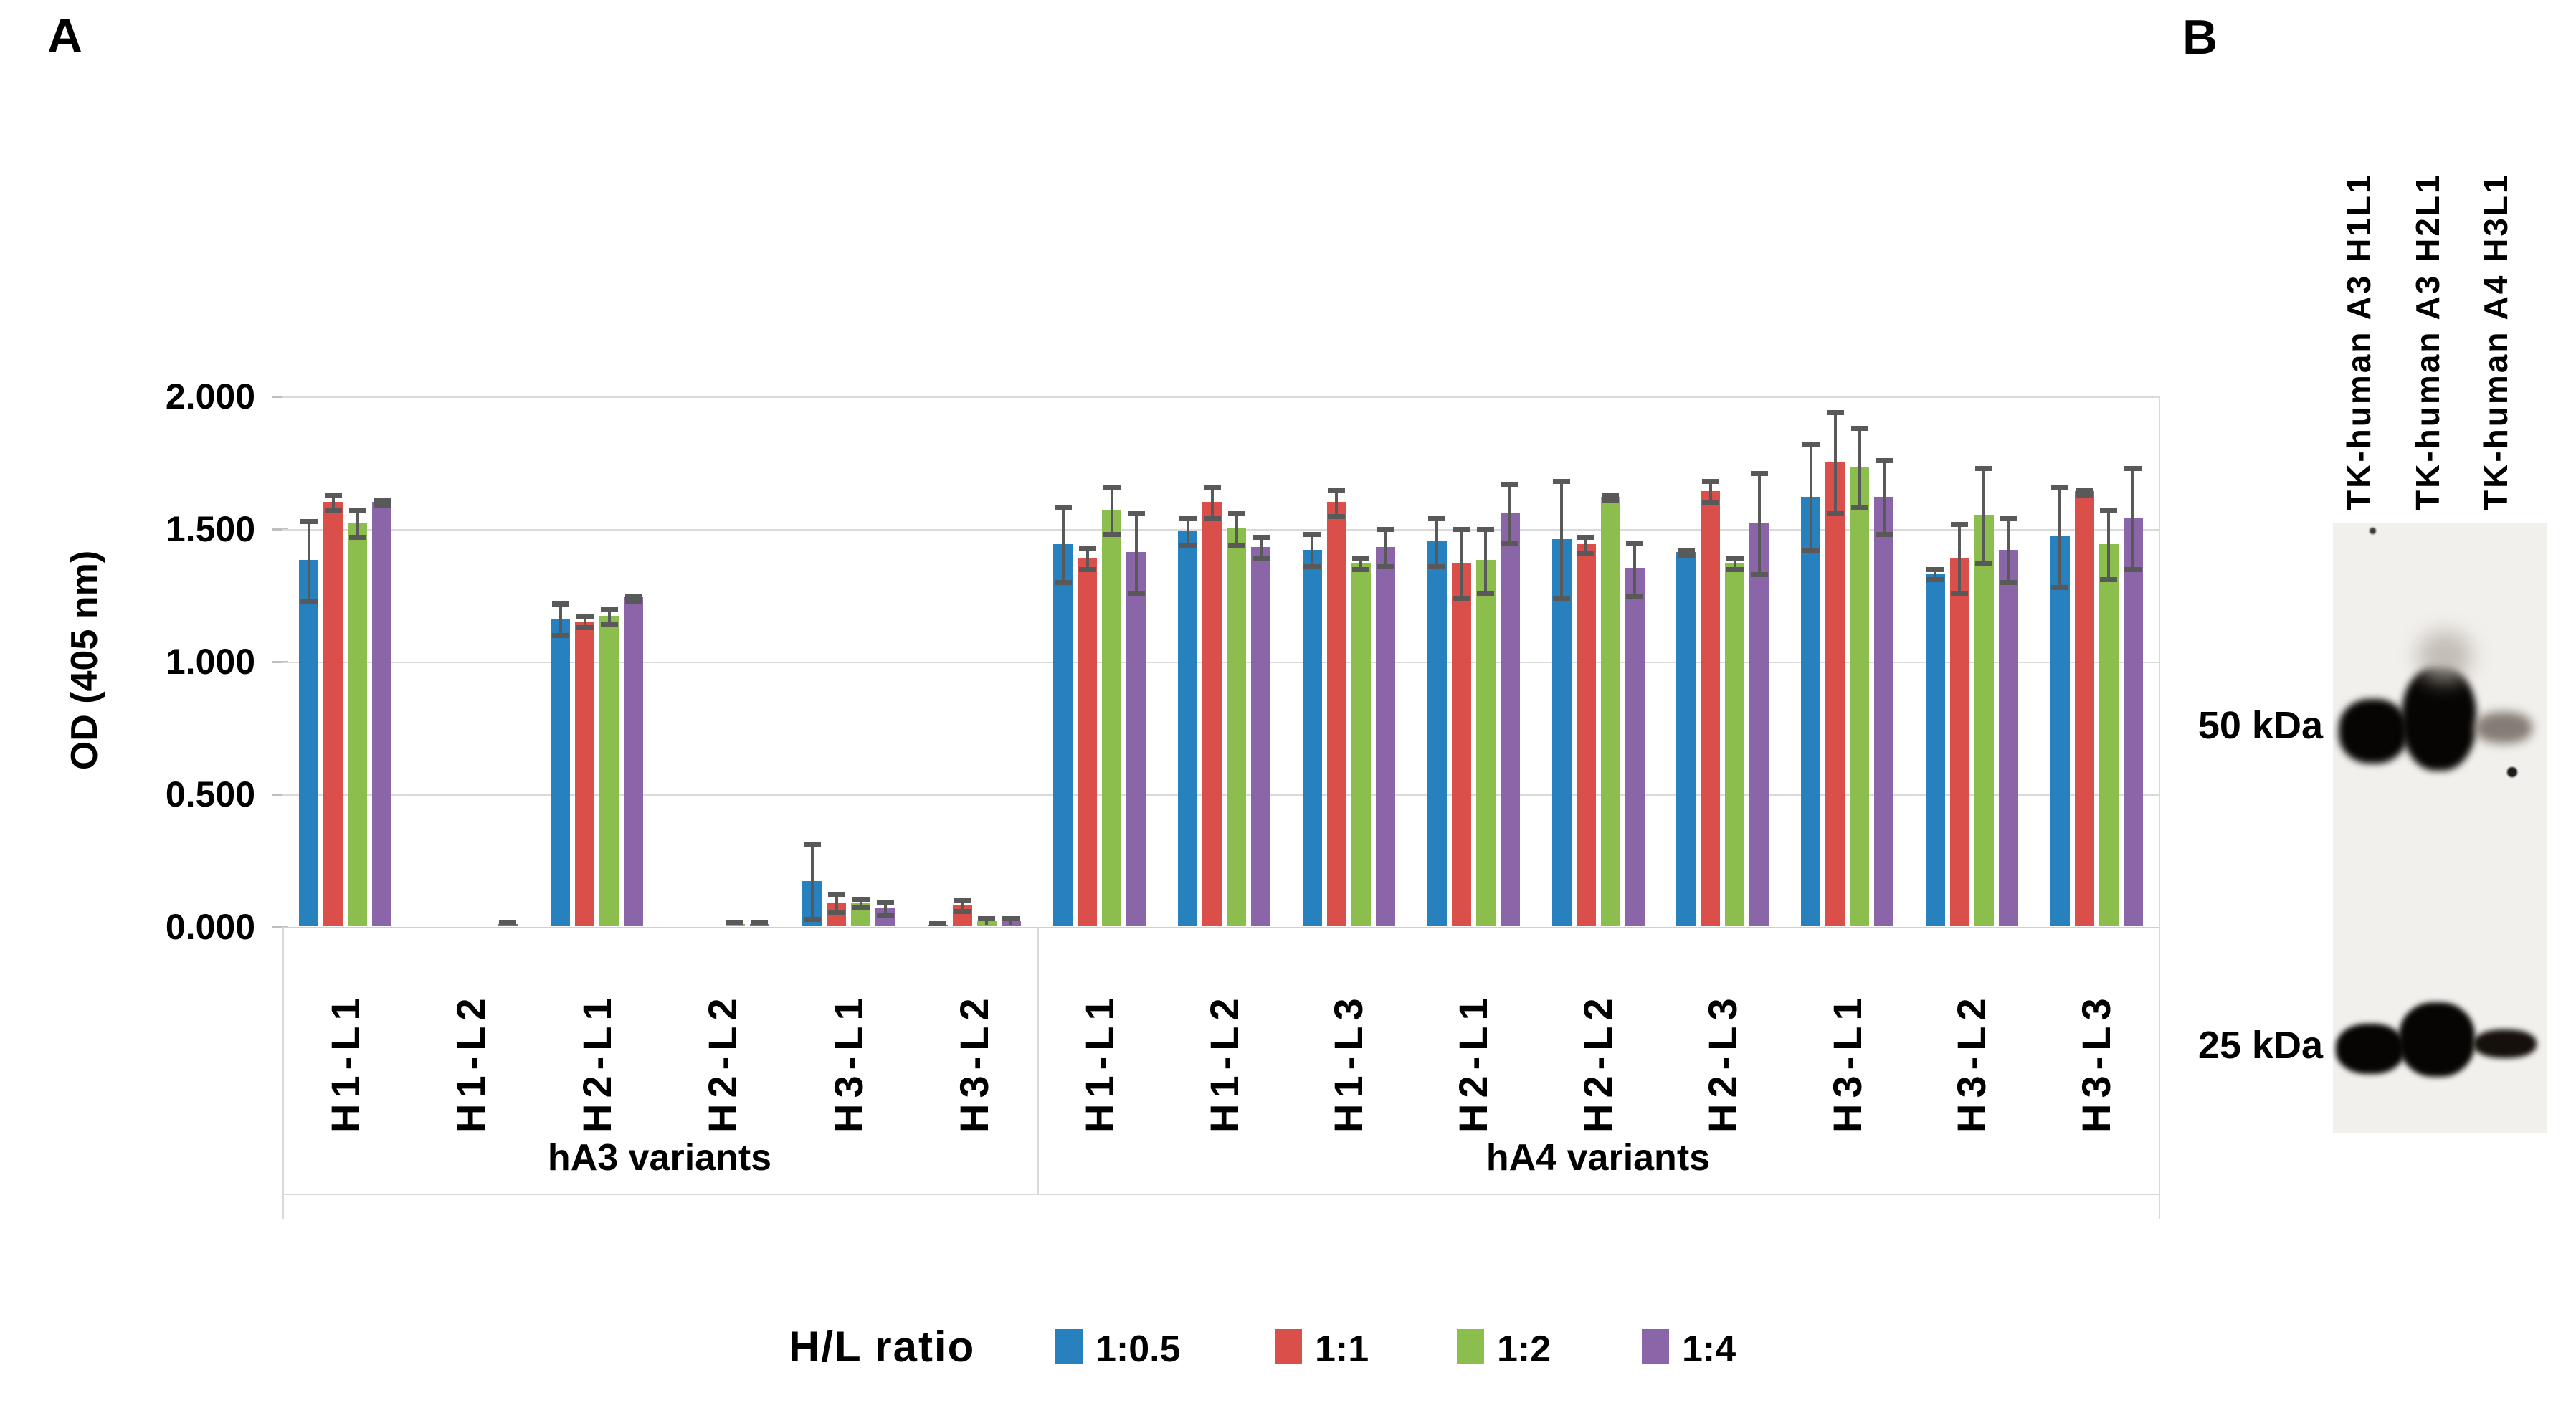 This screenshot has height=1403, width=2576. Describe the element at coordinates (659, 1158) in the screenshot. I see `section-title-ha3: hA3 variants` at that location.